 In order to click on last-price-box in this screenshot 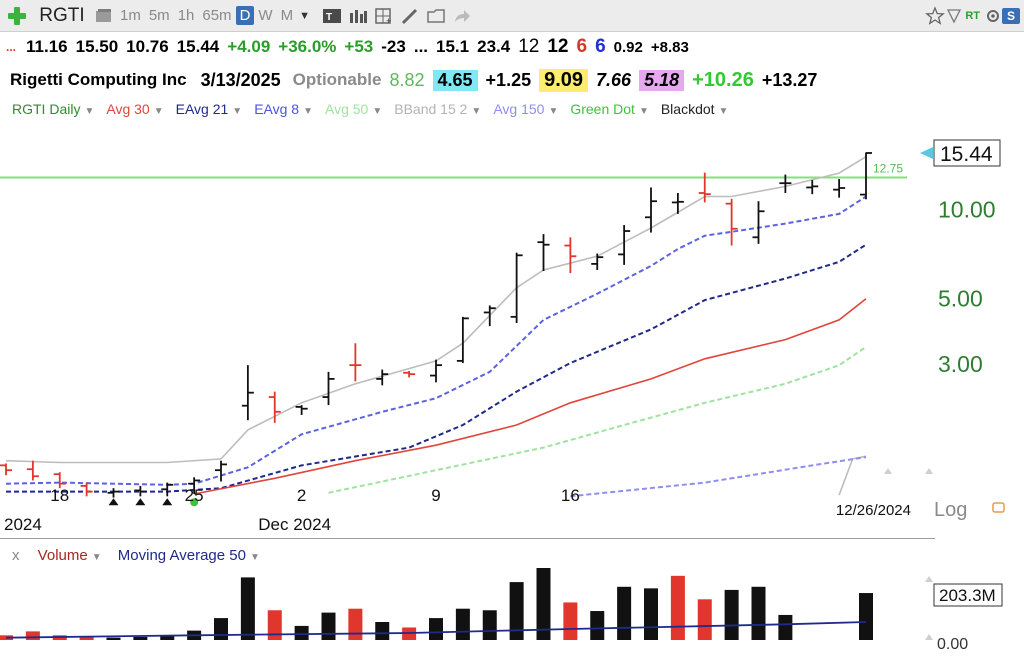, I will do `click(967, 153)`.